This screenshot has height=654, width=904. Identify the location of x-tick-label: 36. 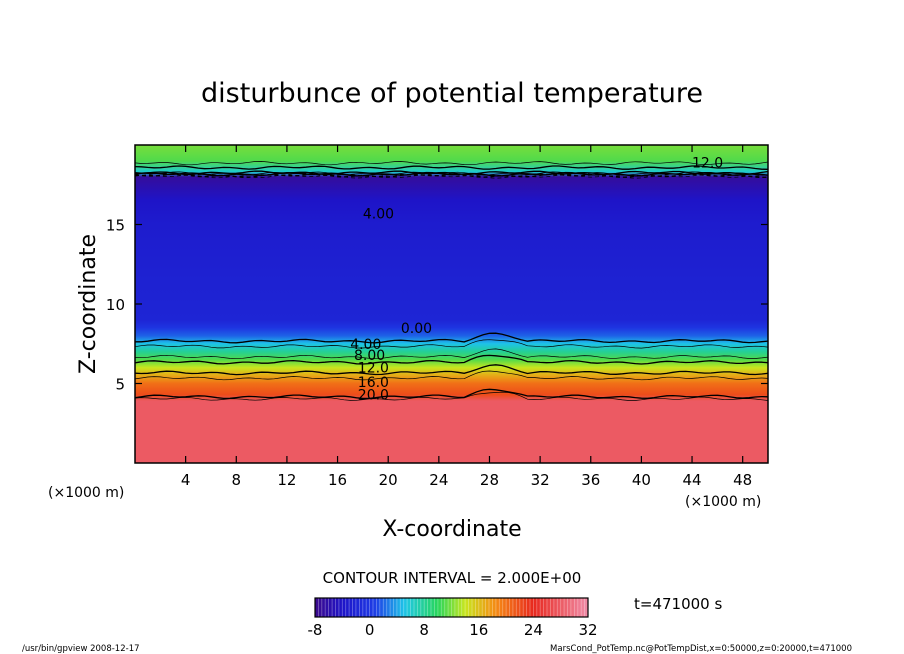
(590, 480).